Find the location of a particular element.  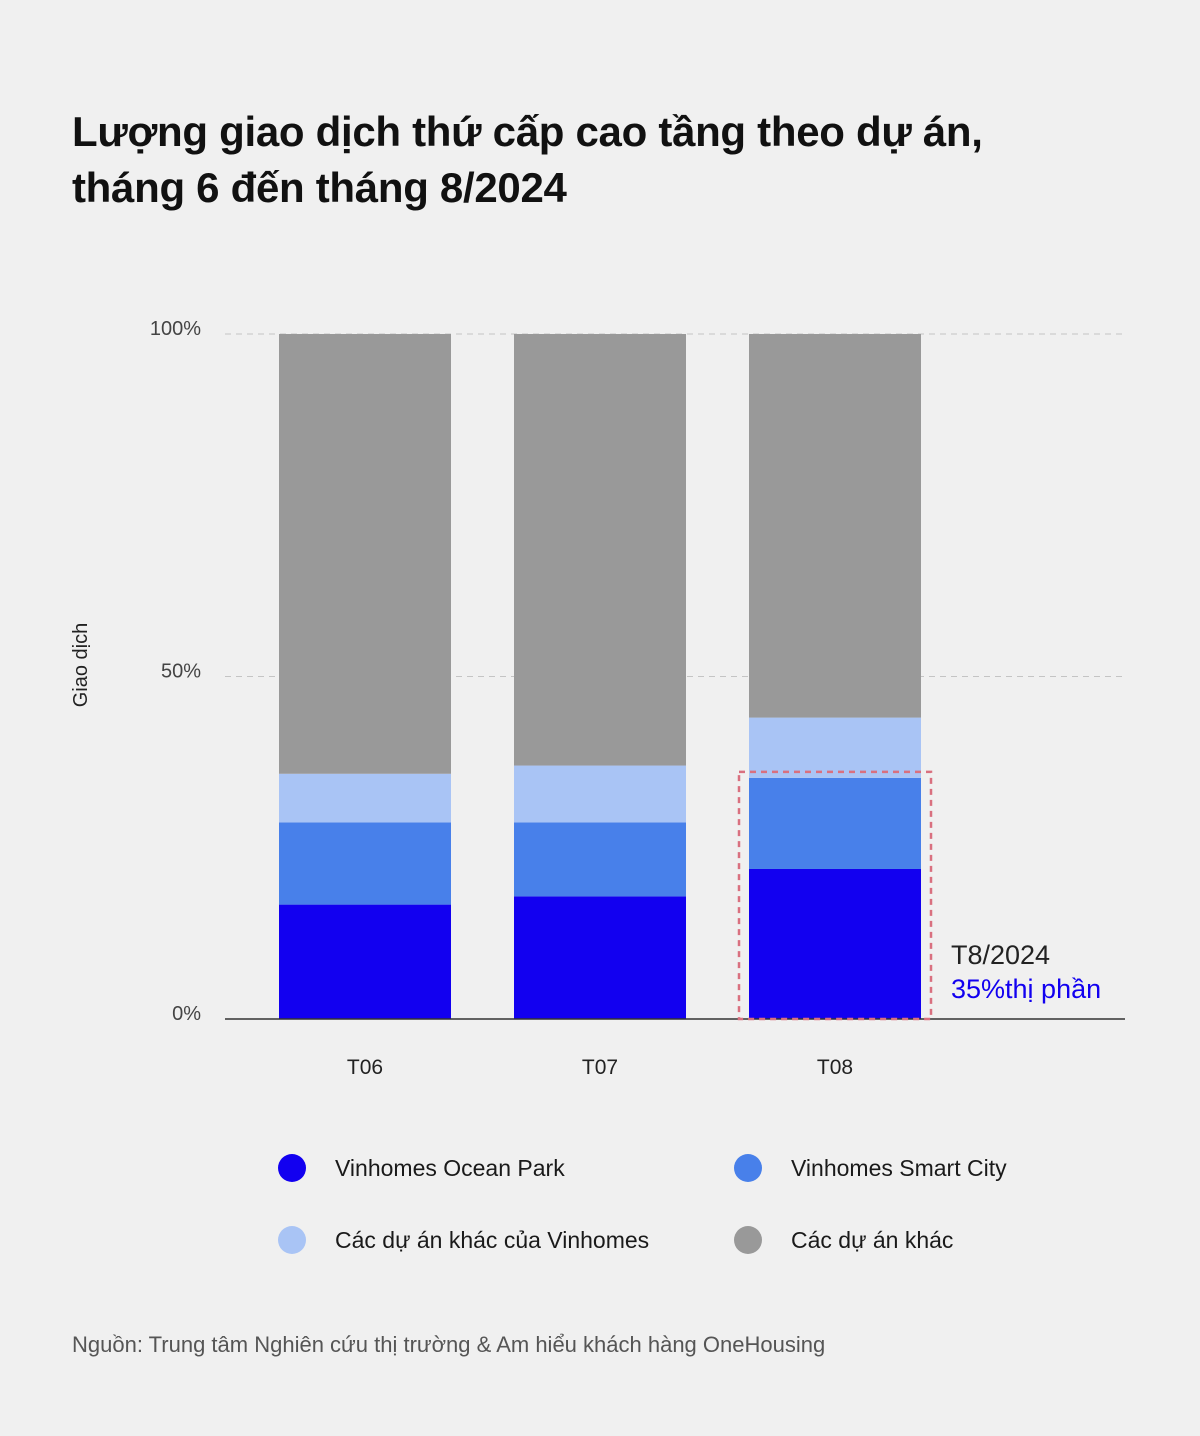

legend-item-smart-city: Vinhomes Smart City is located at coordinates (870, 1168).